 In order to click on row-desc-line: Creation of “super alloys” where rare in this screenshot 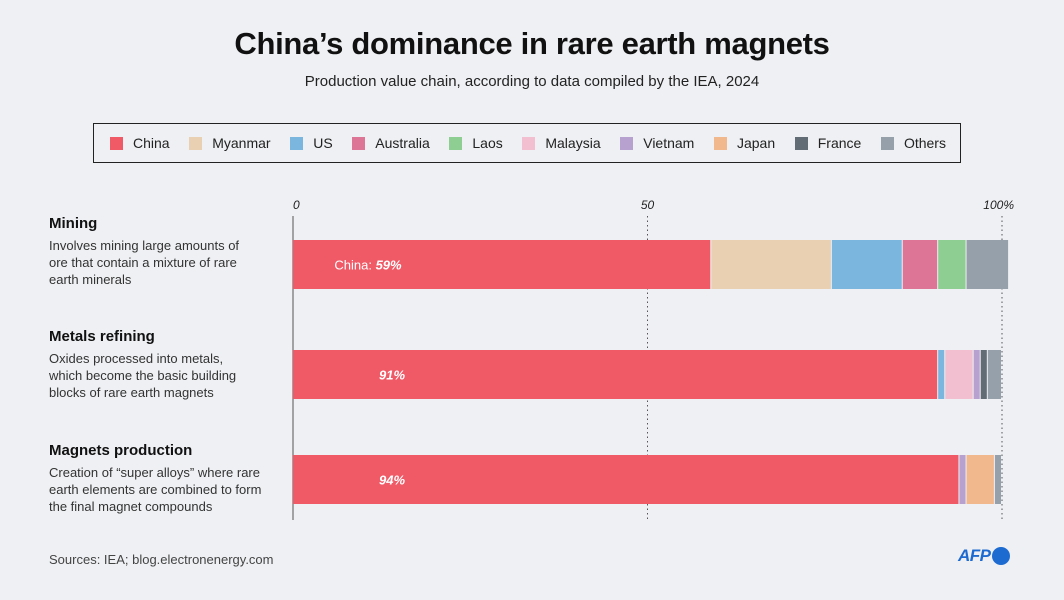, I will do `click(154, 472)`.